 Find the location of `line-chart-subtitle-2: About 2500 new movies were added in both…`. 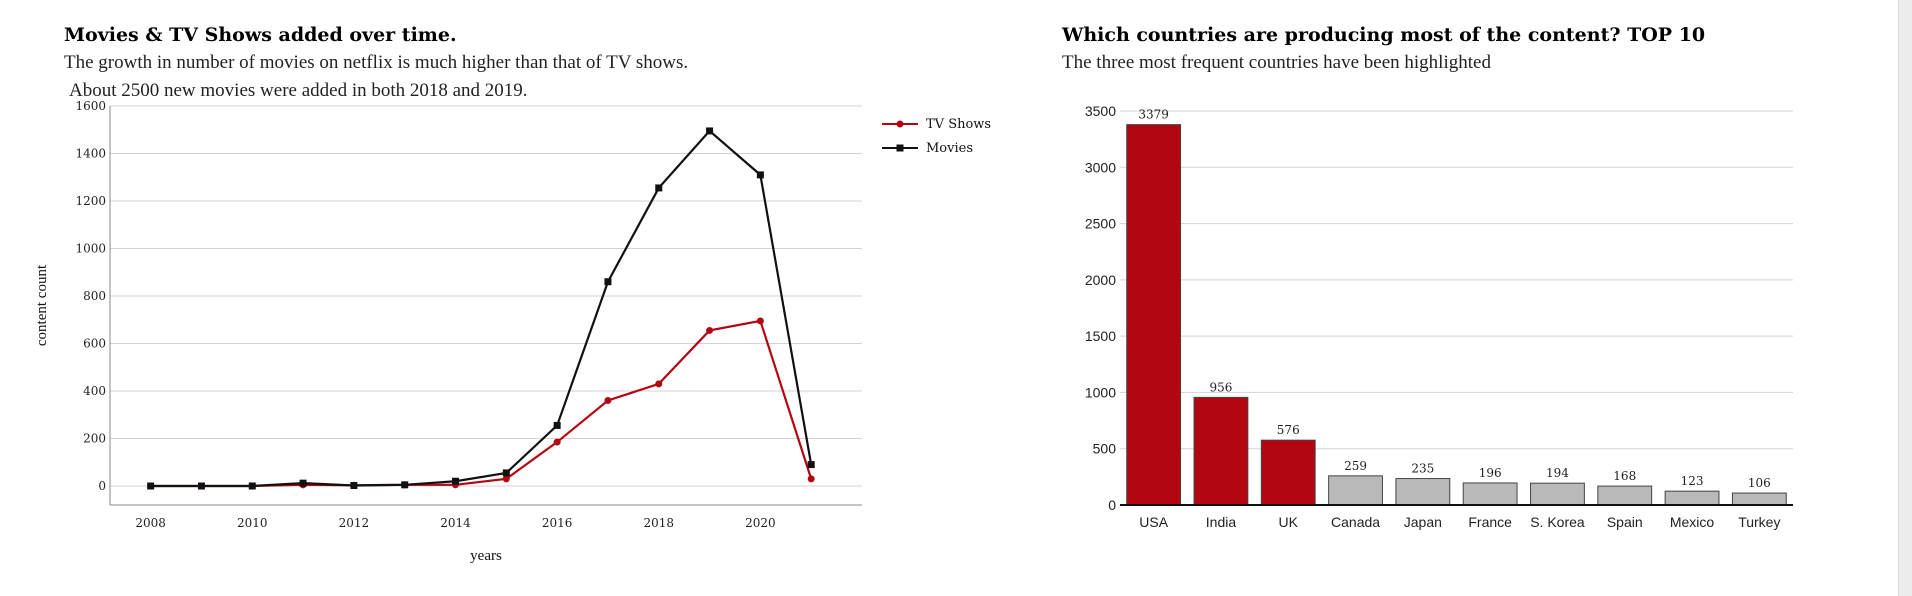

line-chart-subtitle-2: About 2500 new movies were added in both… is located at coordinates (298, 90).